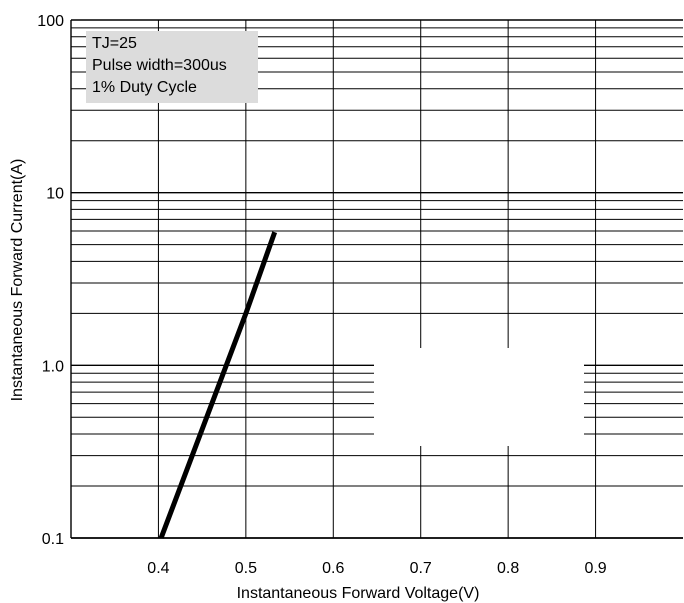 Image resolution: width=684 pixels, height=603 pixels. What do you see at coordinates (114, 43) in the screenshot?
I see `annotation-line-tj: TJ=25` at bounding box center [114, 43].